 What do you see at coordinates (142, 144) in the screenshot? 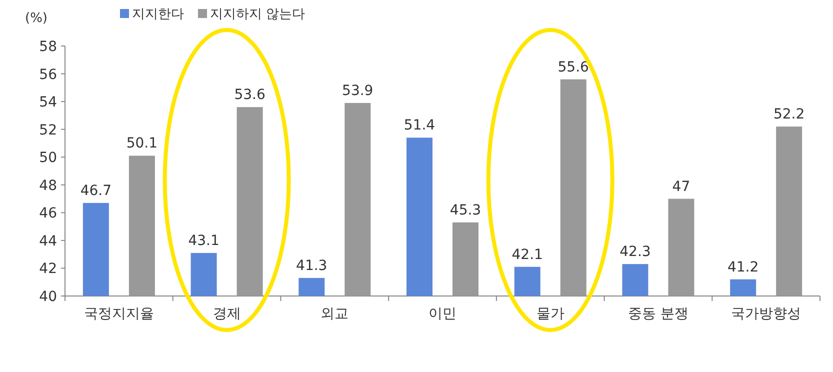
I see `data-label: 50.1` at bounding box center [142, 144].